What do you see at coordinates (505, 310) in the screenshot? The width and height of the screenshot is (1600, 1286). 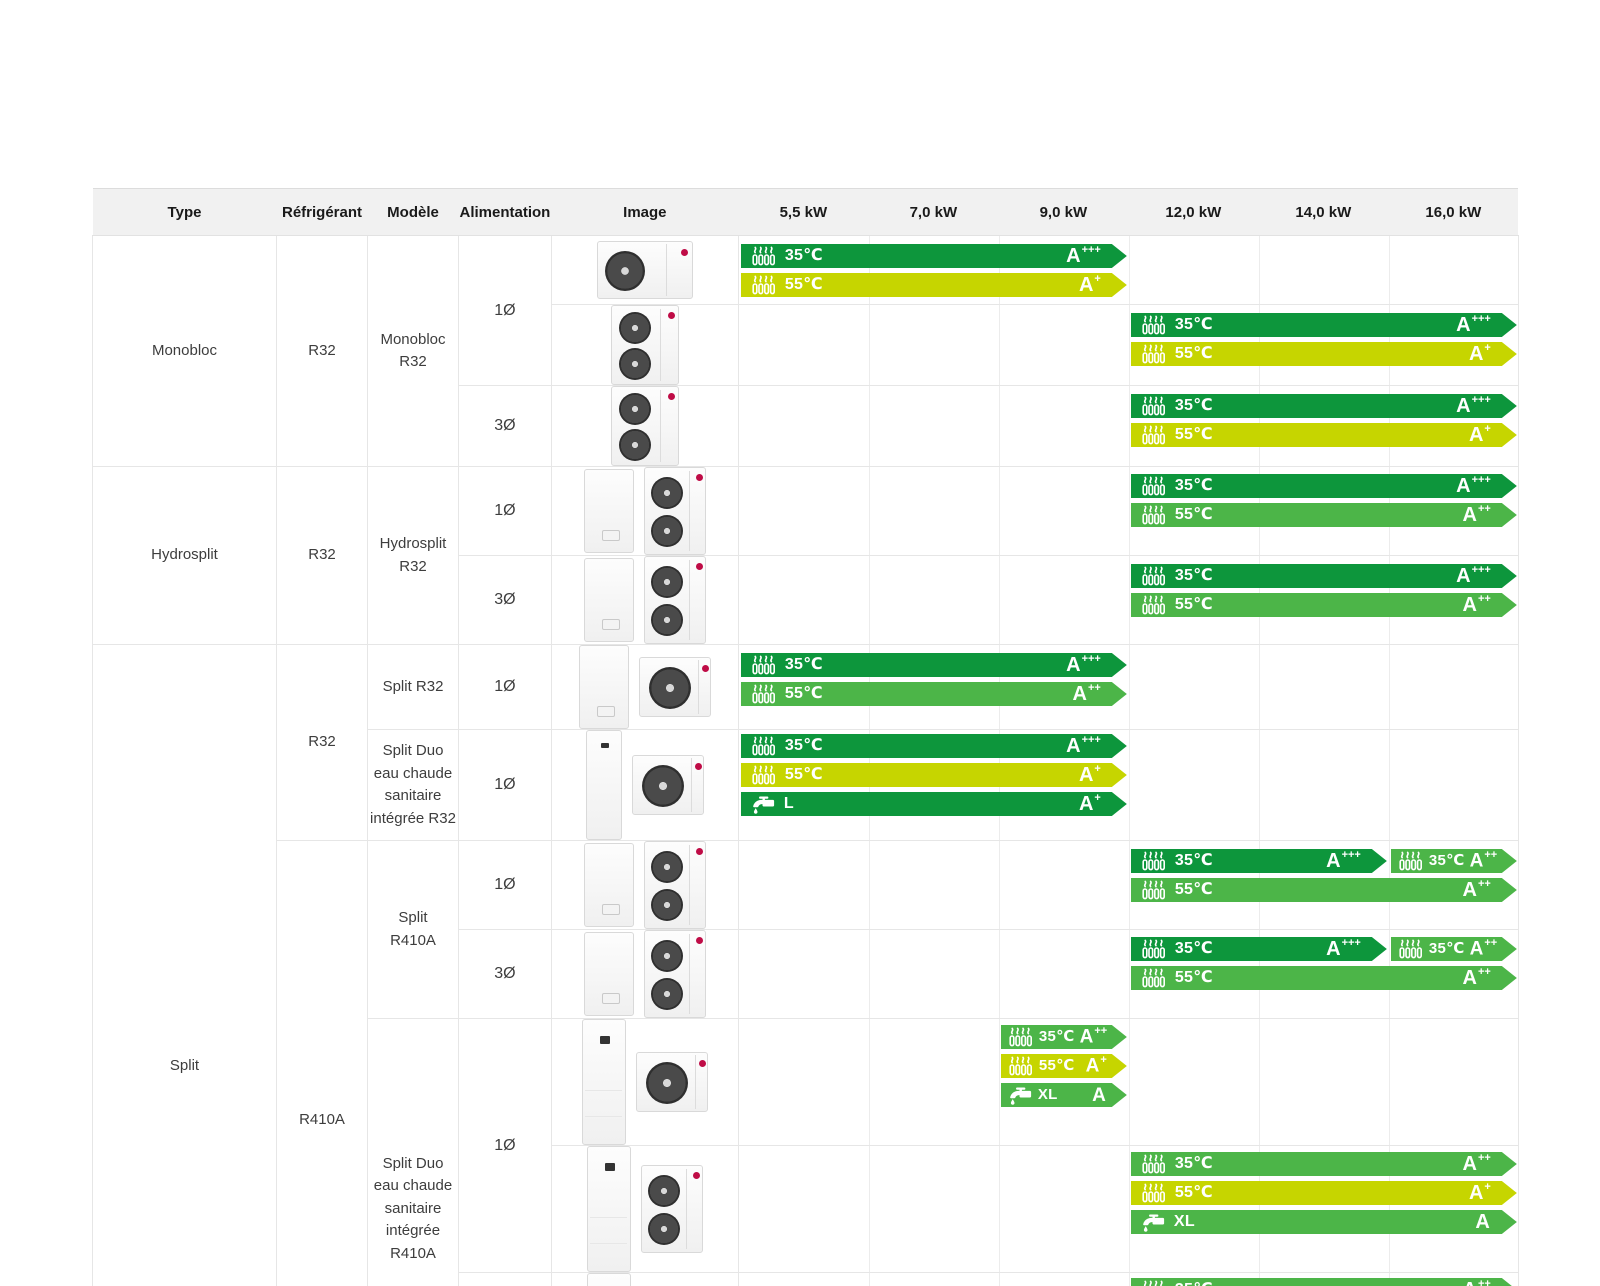 I see `cell-power: 1Ø` at bounding box center [505, 310].